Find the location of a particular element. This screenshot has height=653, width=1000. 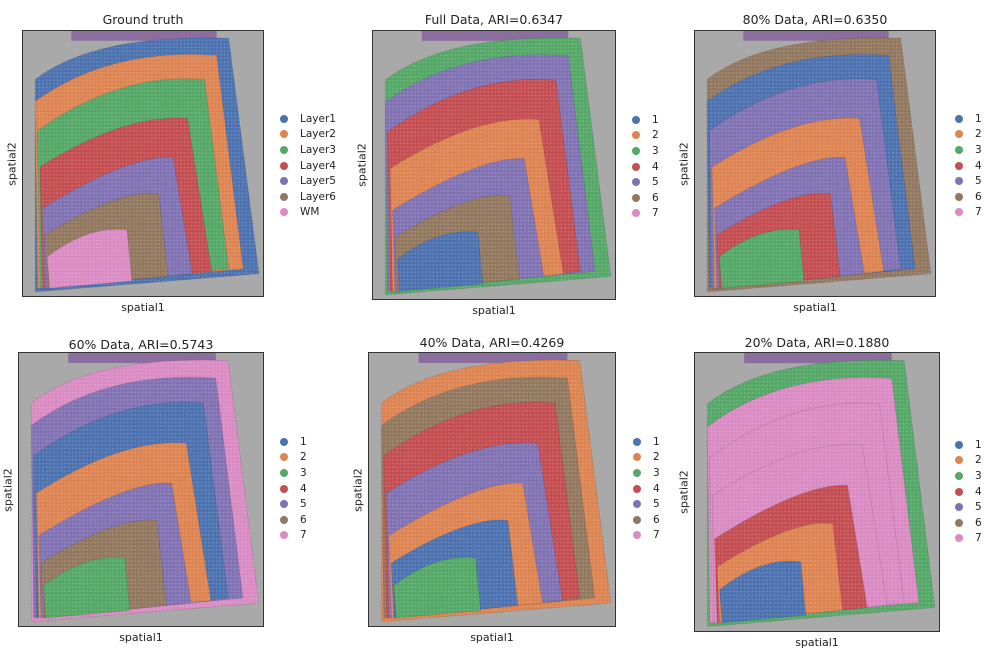

panel-title: 80% Data, ARI=0.6350 is located at coordinates (815, 19).